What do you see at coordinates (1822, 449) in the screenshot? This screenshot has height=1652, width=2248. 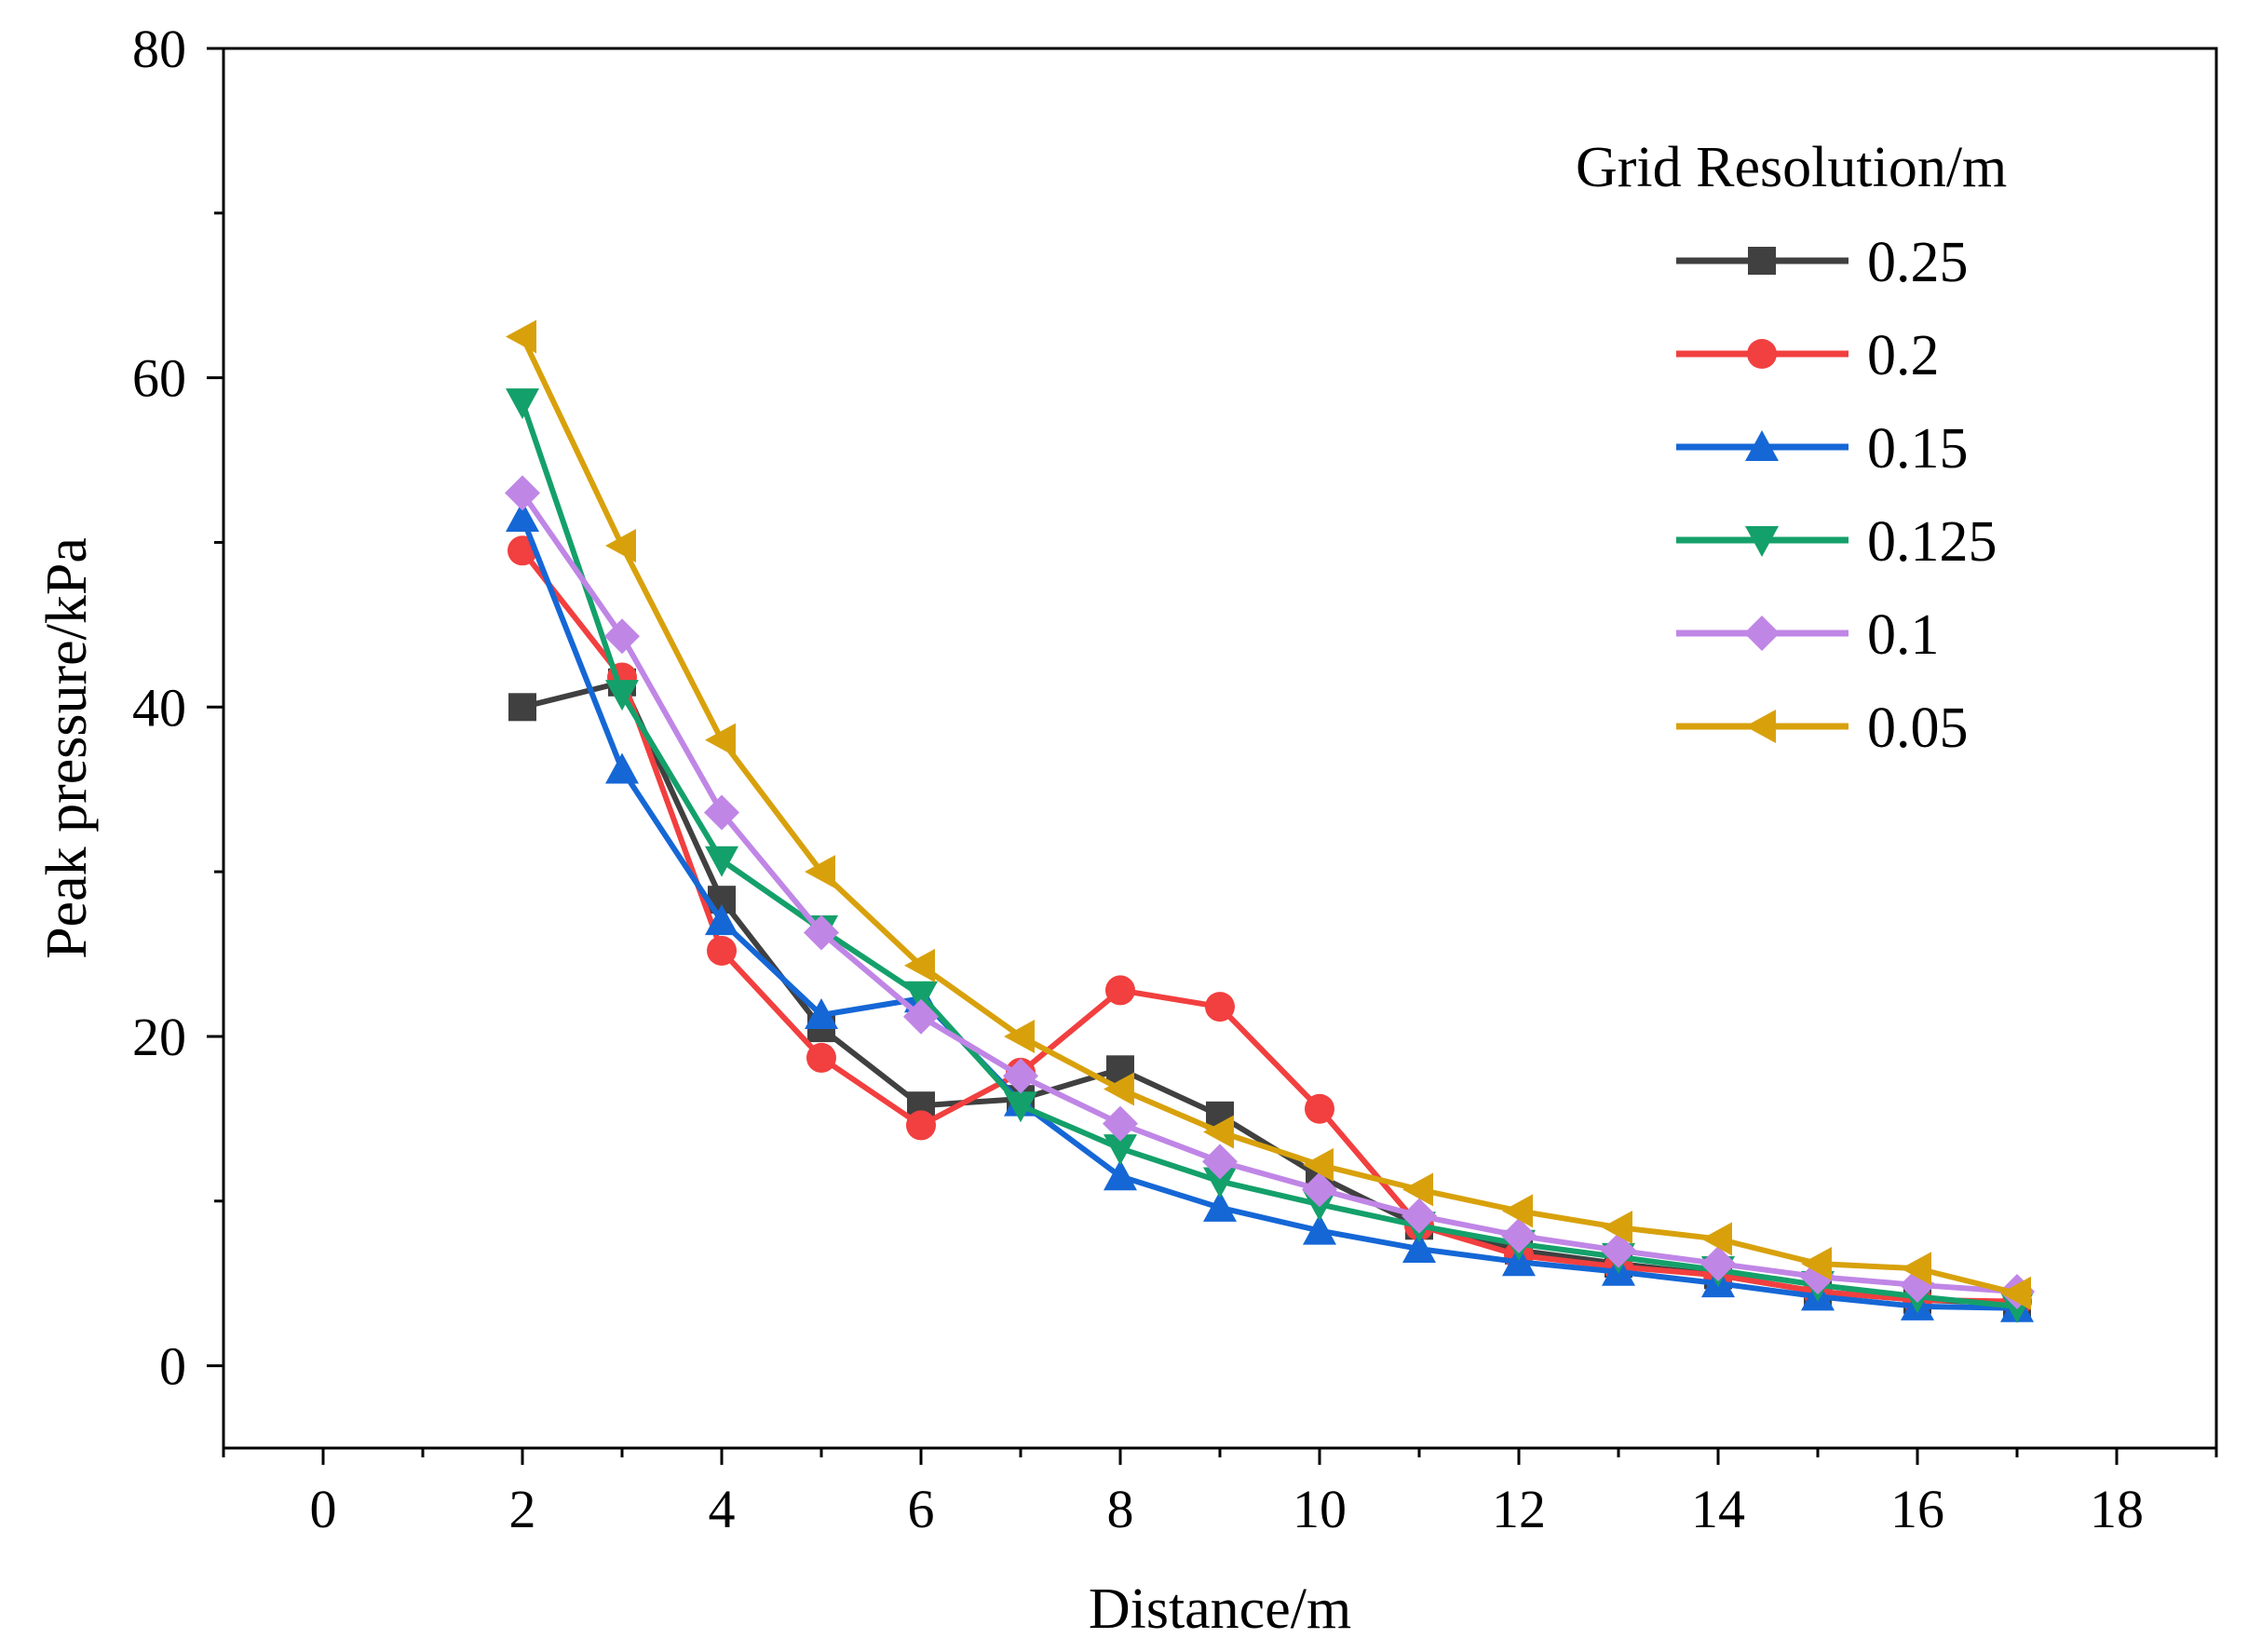 I see `legend-item: 0.15` at bounding box center [1822, 449].